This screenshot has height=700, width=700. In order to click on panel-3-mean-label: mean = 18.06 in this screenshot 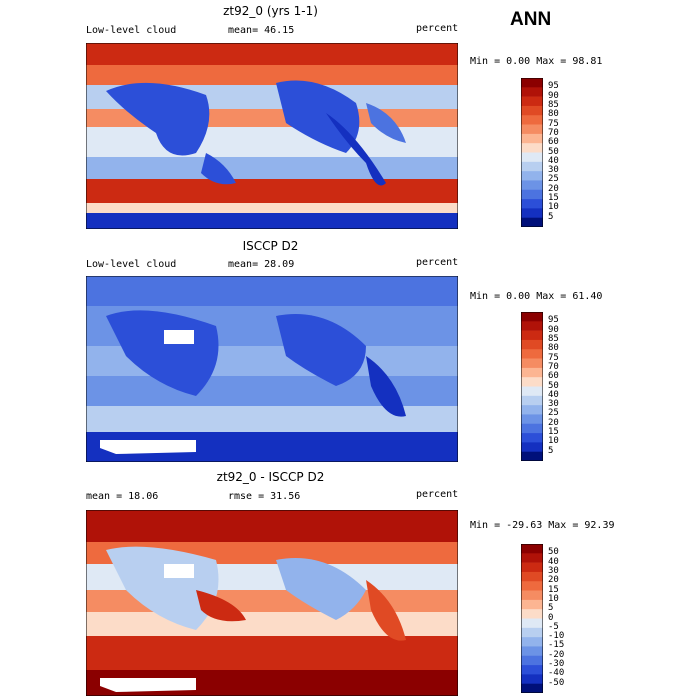, I will do `click(122, 496)`.